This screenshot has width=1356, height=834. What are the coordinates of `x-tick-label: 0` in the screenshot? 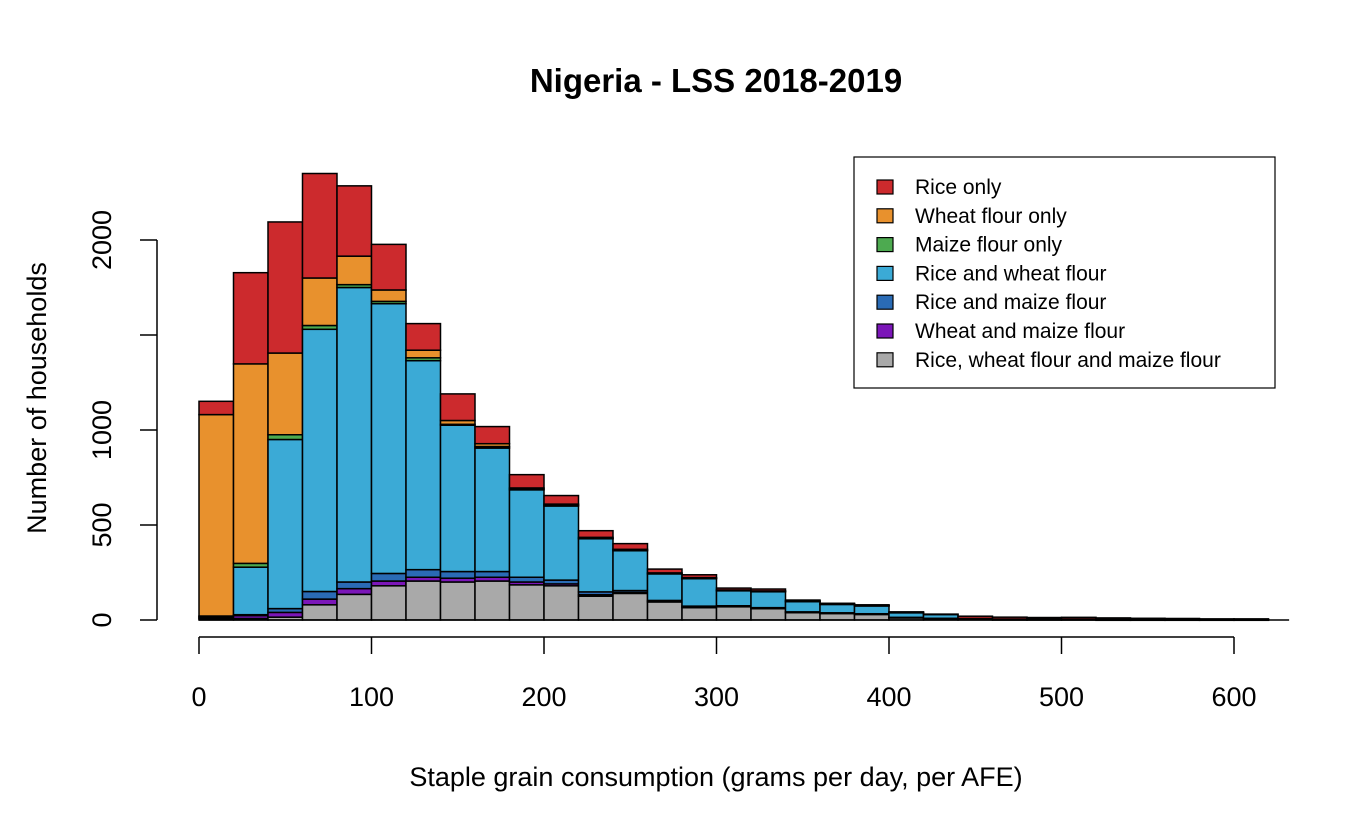 It's located at (198, 697).